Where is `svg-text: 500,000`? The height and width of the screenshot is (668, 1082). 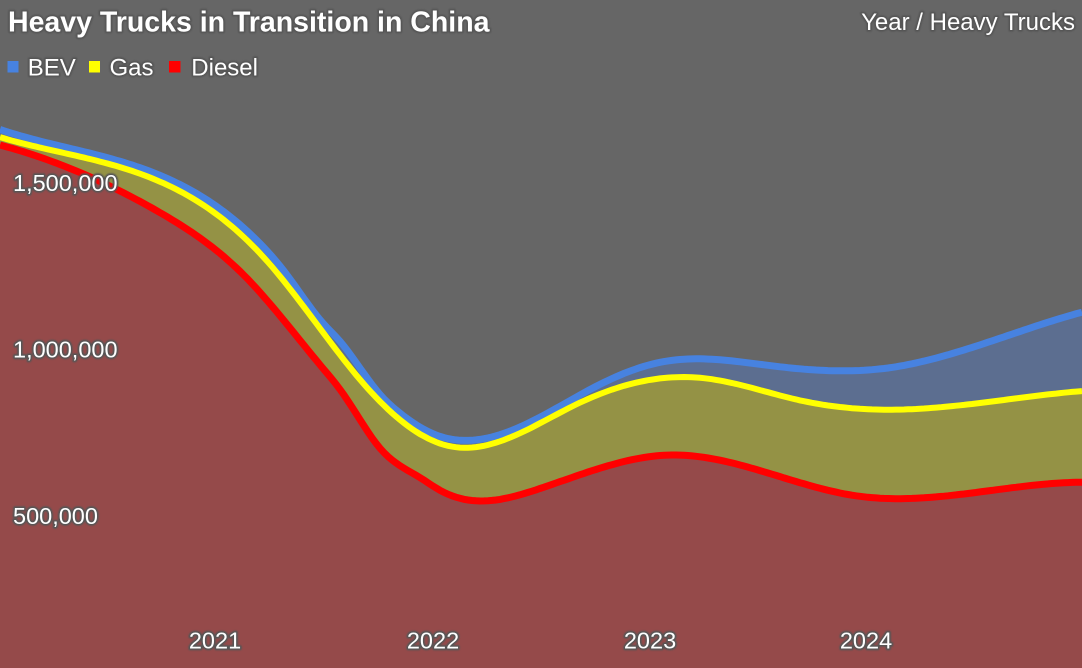 svg-text: 500,000 is located at coordinates (55, 516).